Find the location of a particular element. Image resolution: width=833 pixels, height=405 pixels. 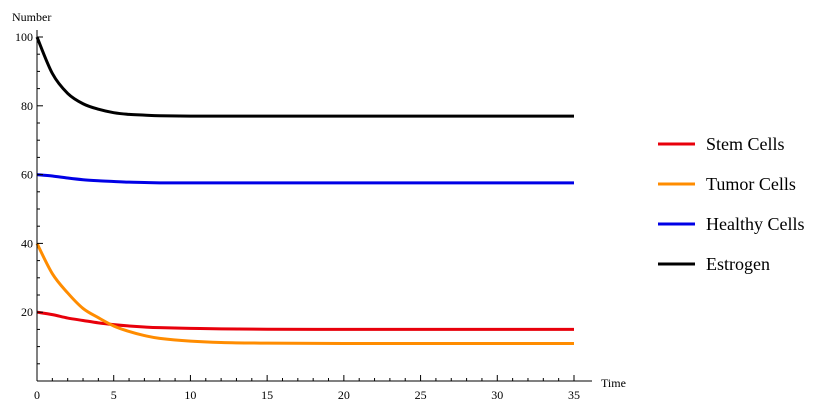

legend-label-stem-cells: Stem Cells is located at coordinates (745, 144).